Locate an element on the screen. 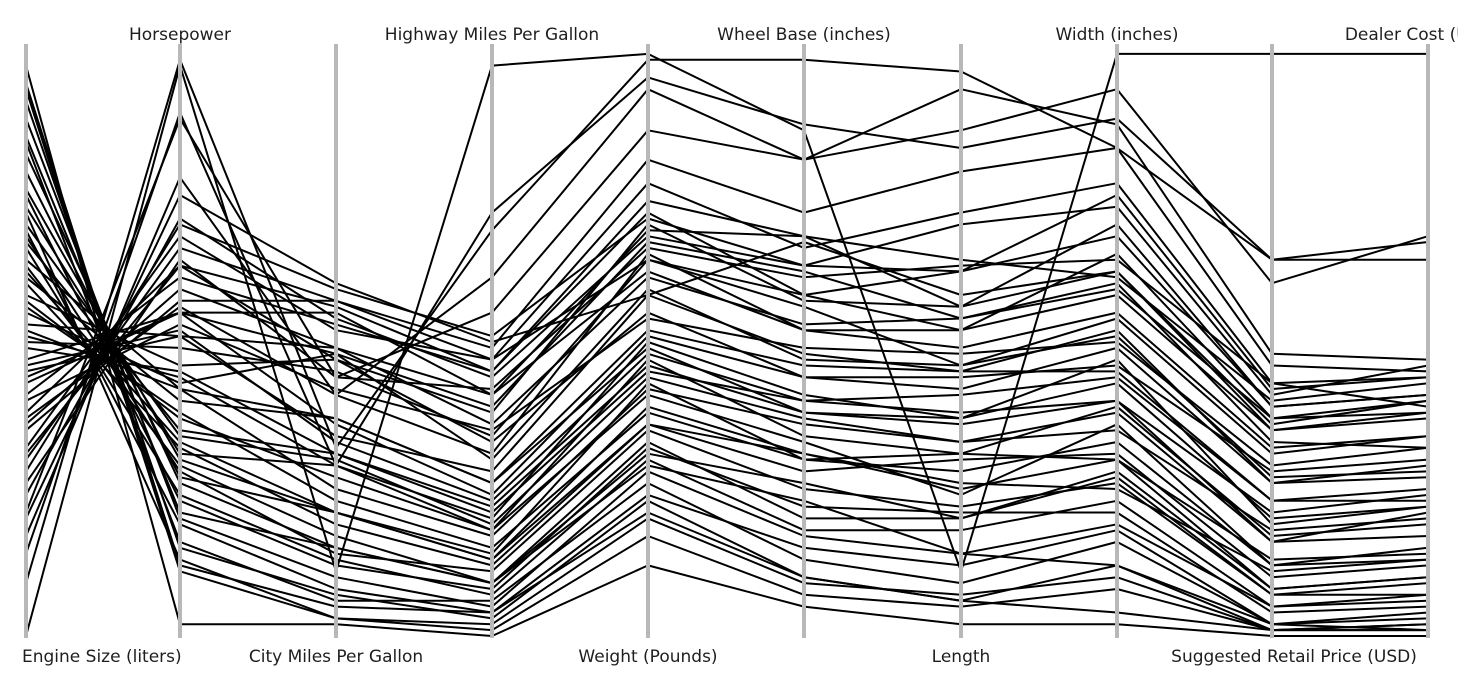  axis-label-9: Suggested Retail Price (USD) is located at coordinates (1294, 657).